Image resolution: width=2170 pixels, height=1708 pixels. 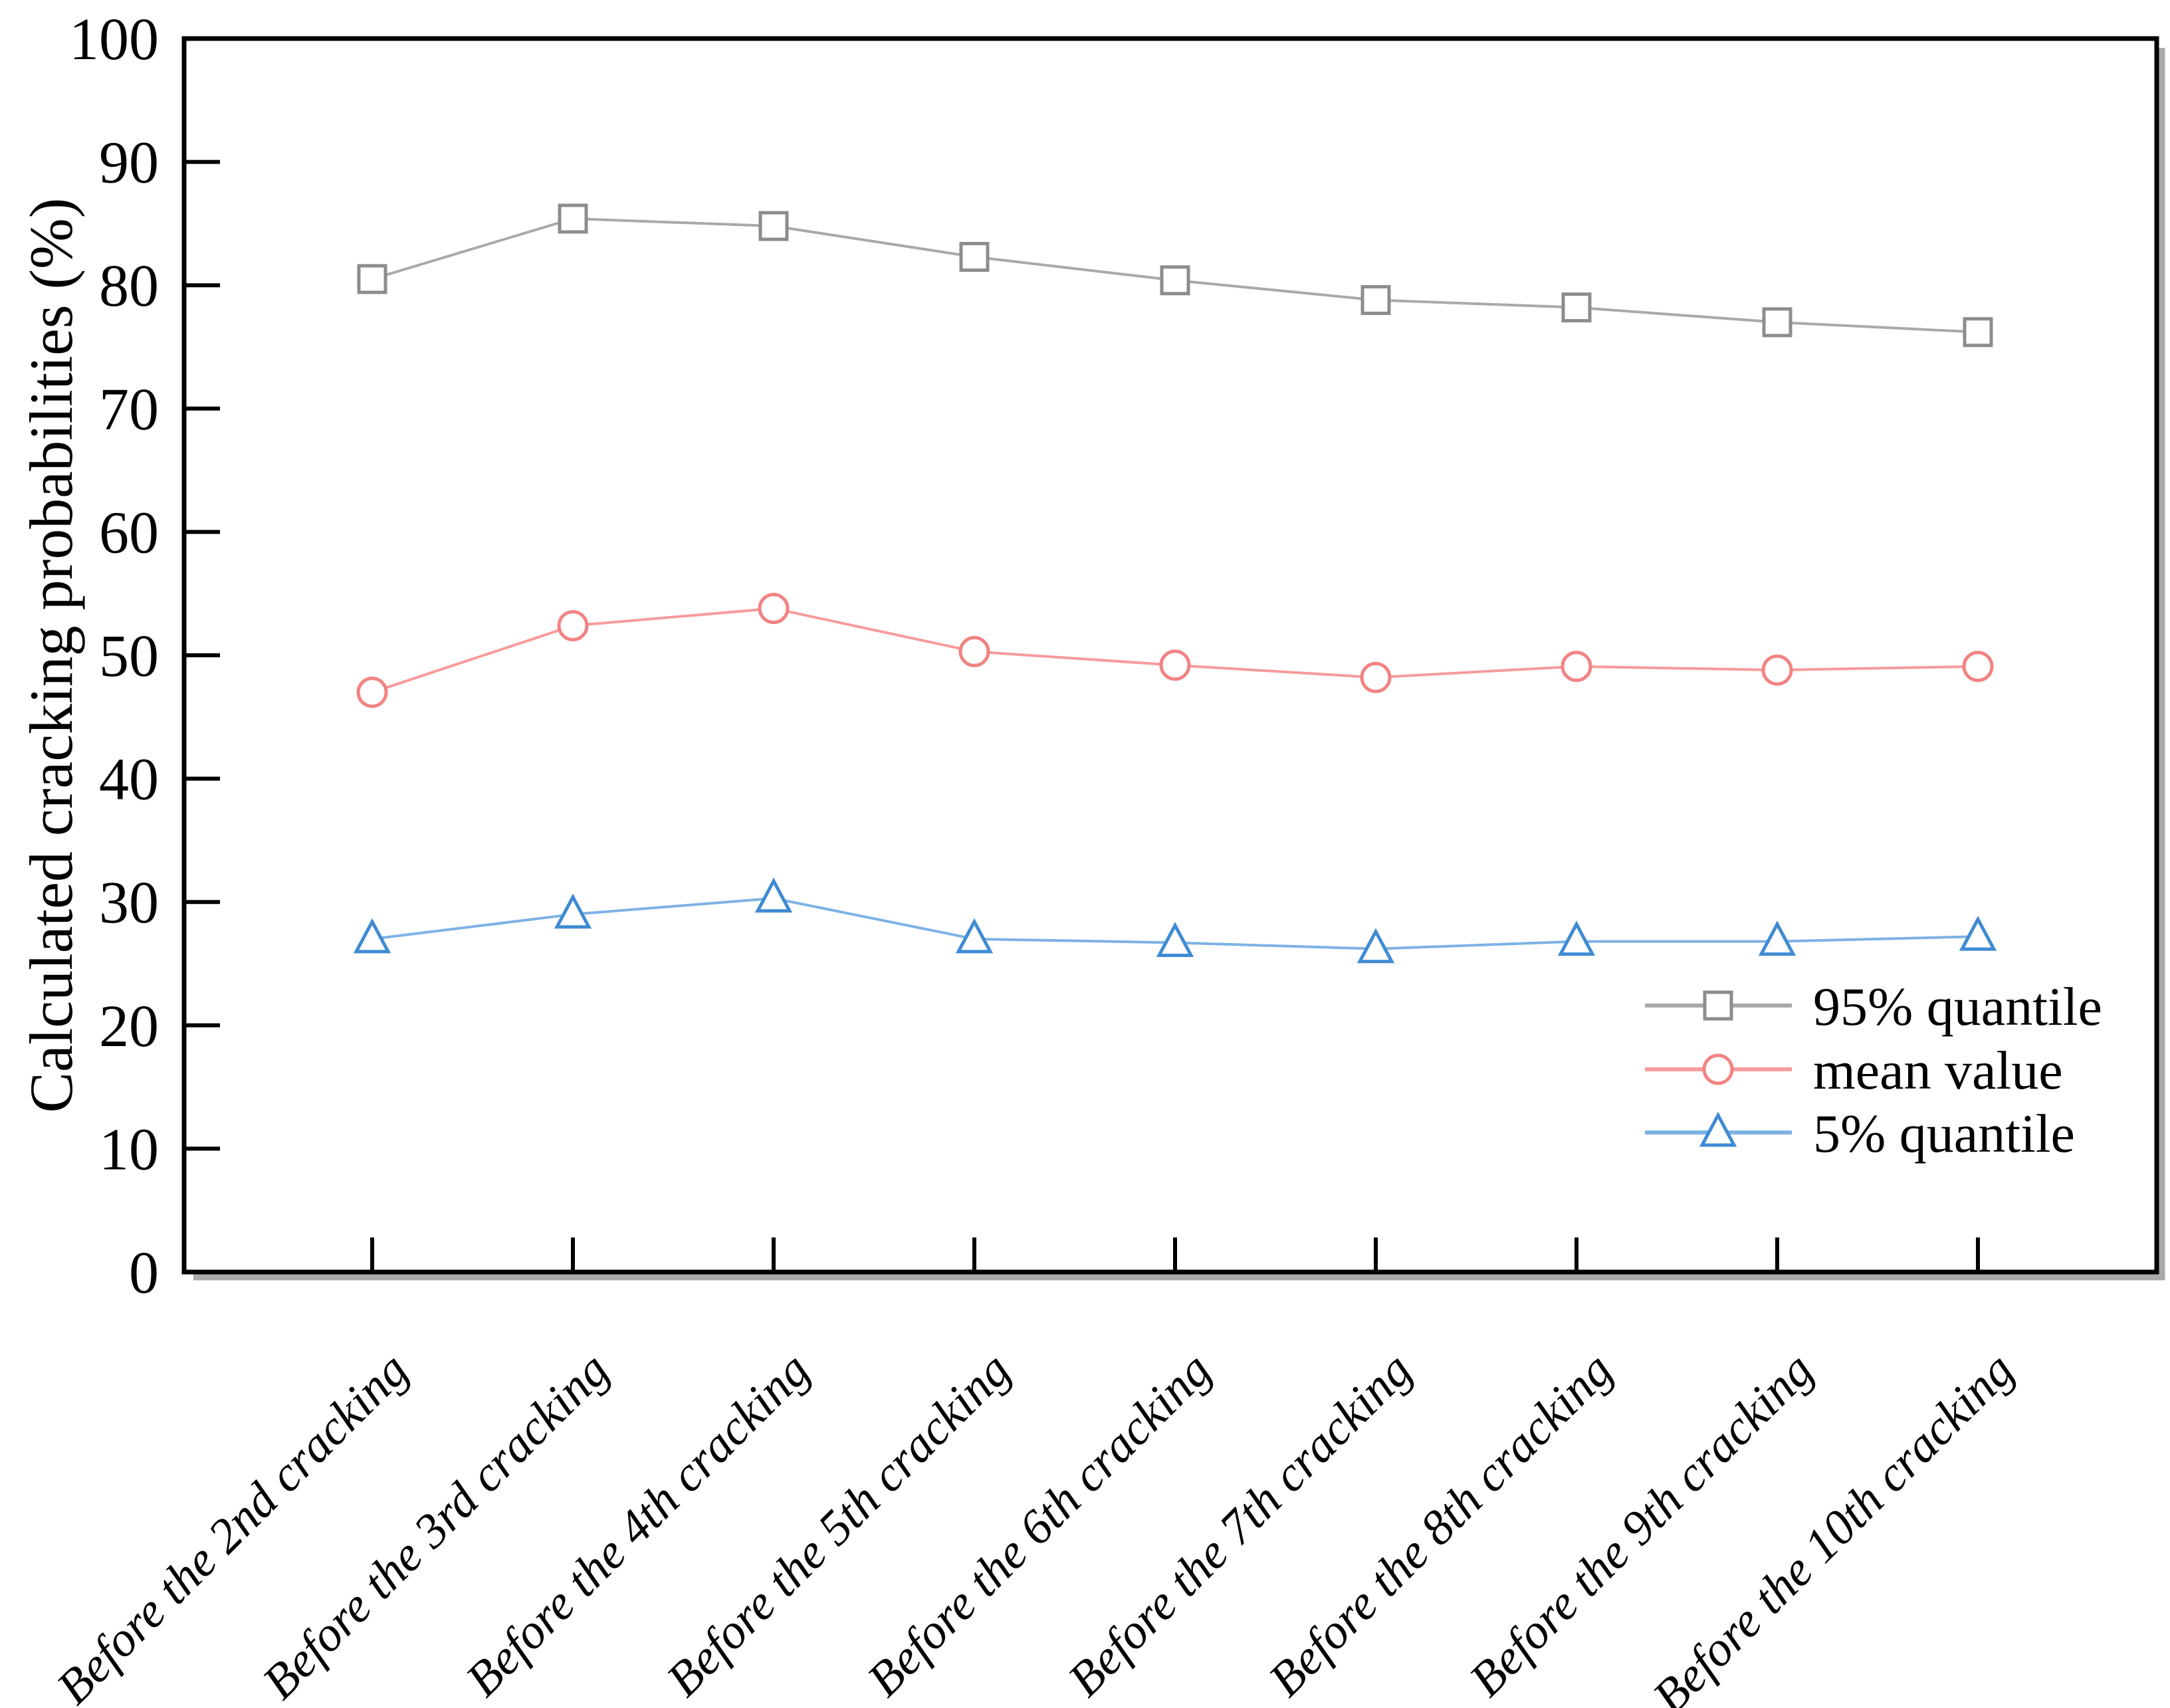 What do you see at coordinates (1239, 1524) in the screenshot?
I see `x-category-label: Before the 7th cracking` at bounding box center [1239, 1524].